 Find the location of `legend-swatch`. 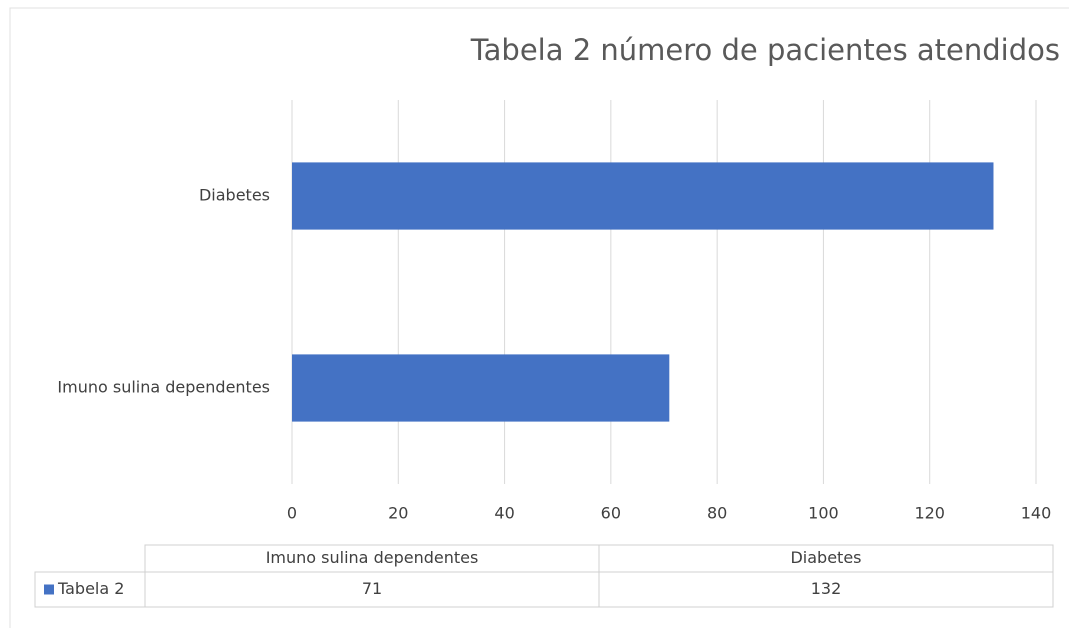

legend-swatch is located at coordinates (49, 589).